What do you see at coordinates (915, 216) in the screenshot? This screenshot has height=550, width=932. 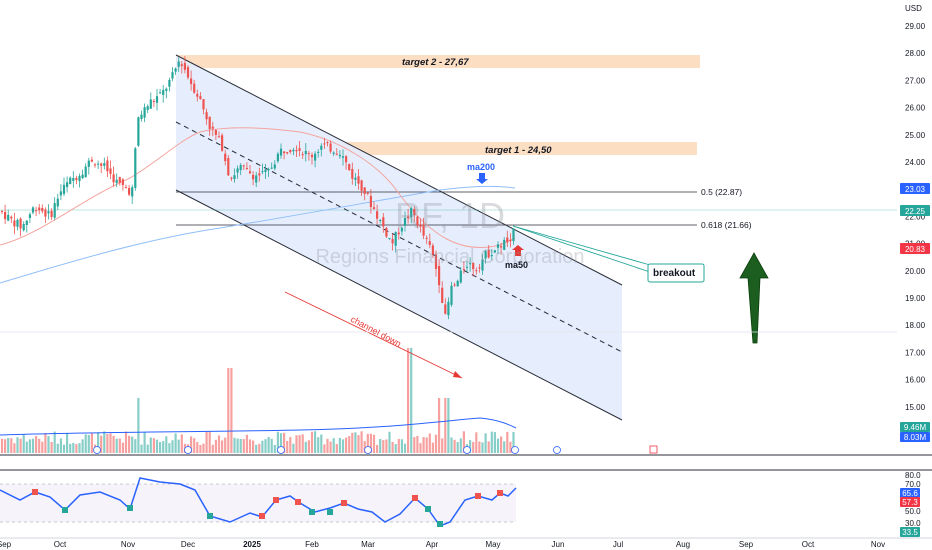 I see `y-tick-label: 22.00` at bounding box center [915, 216].